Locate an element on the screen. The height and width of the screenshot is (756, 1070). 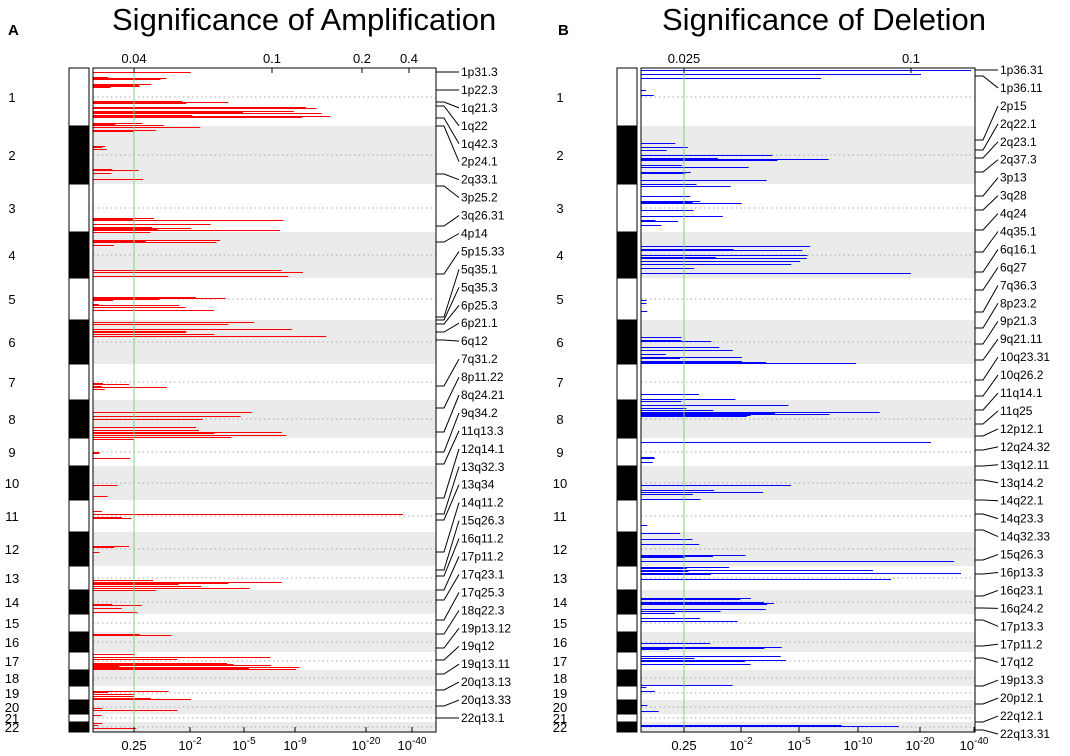
chromosome-label: 7 is located at coordinates (11, 382).